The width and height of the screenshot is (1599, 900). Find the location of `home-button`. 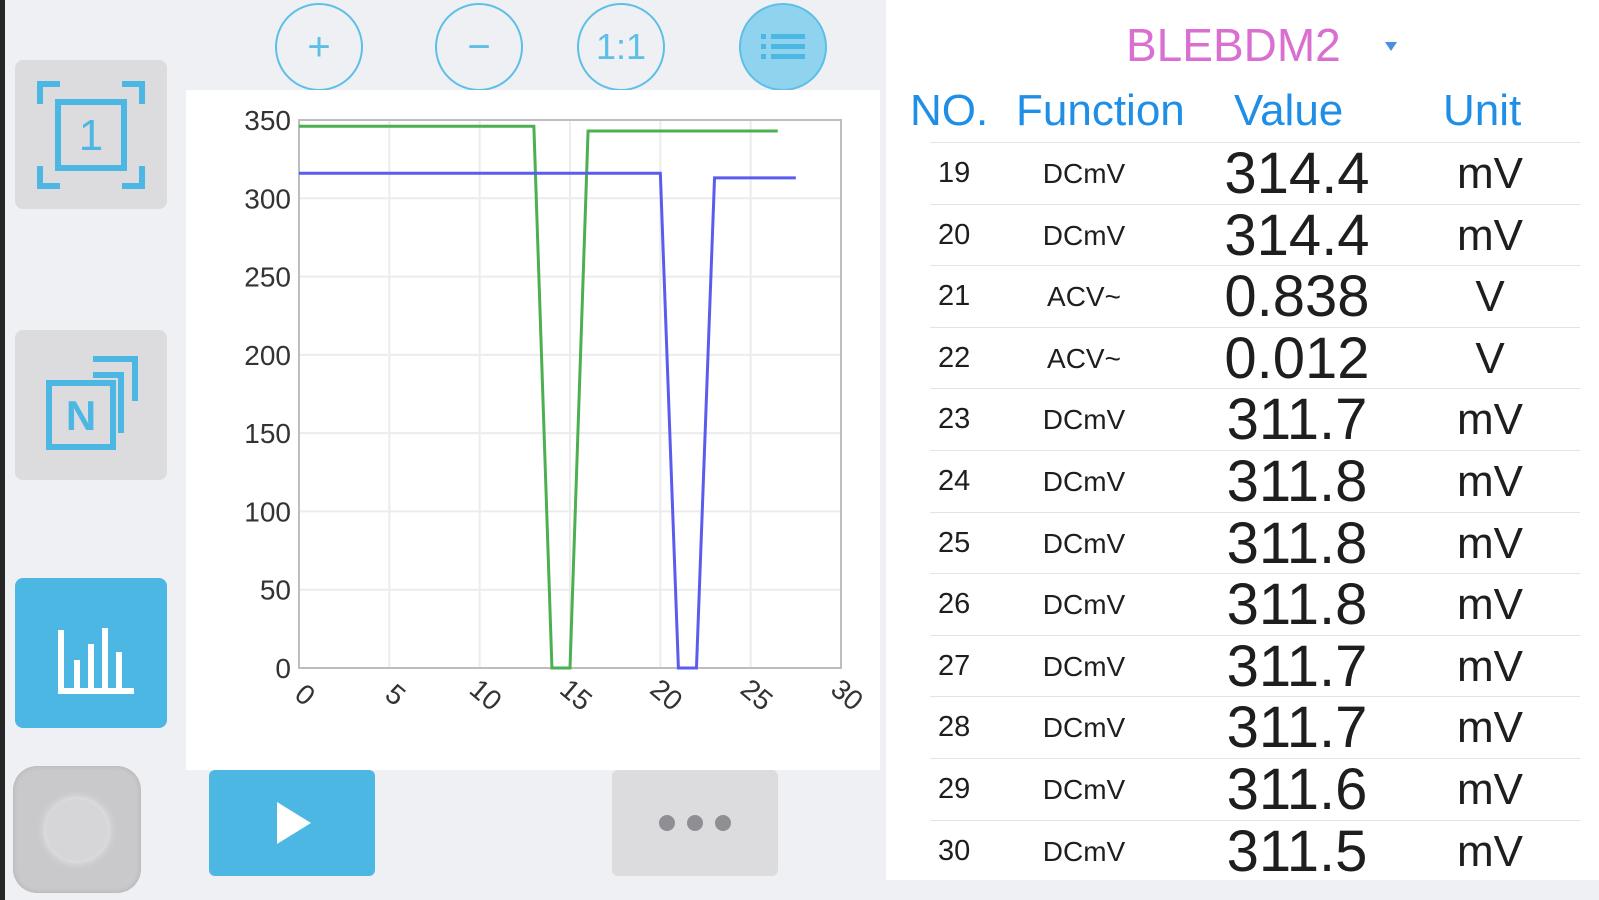

home-button is located at coordinates (77, 829).